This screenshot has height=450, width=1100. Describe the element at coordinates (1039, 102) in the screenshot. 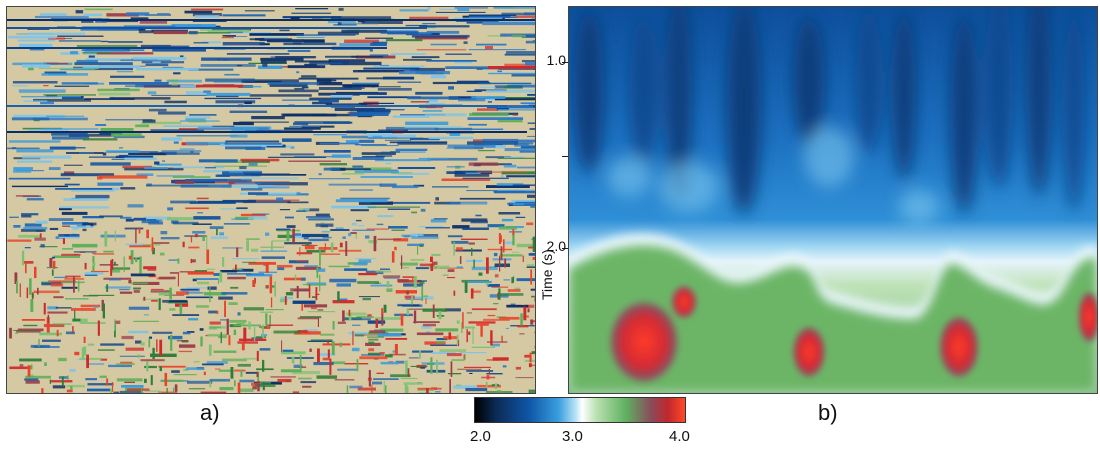

I see `field-dark-band` at that location.